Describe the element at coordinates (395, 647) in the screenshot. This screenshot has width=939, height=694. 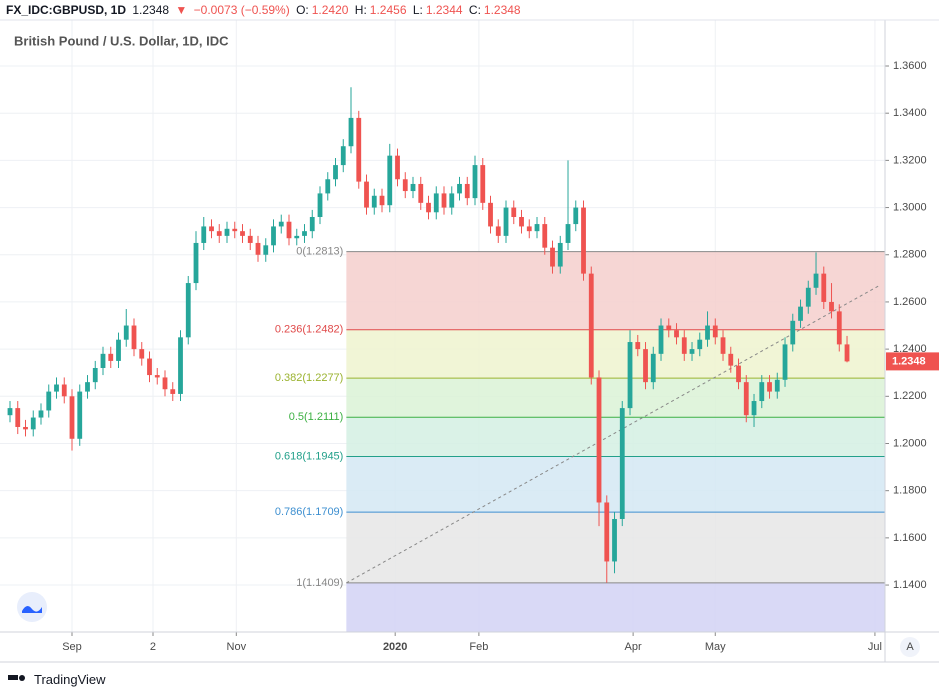
I see `x-tick-label: 2020` at that location.